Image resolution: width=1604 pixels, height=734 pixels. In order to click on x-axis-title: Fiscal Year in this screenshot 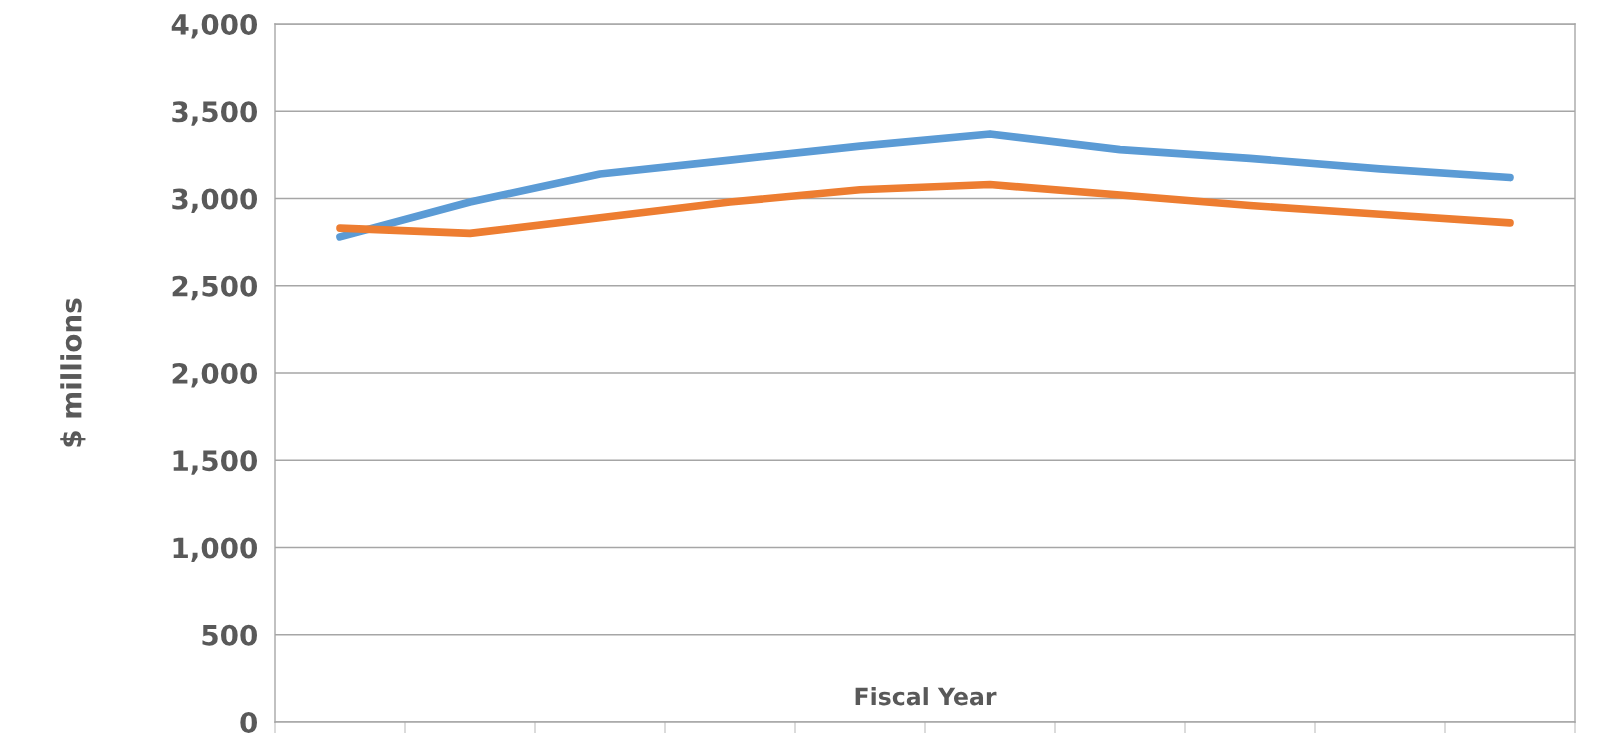, I will do `click(926, 696)`.